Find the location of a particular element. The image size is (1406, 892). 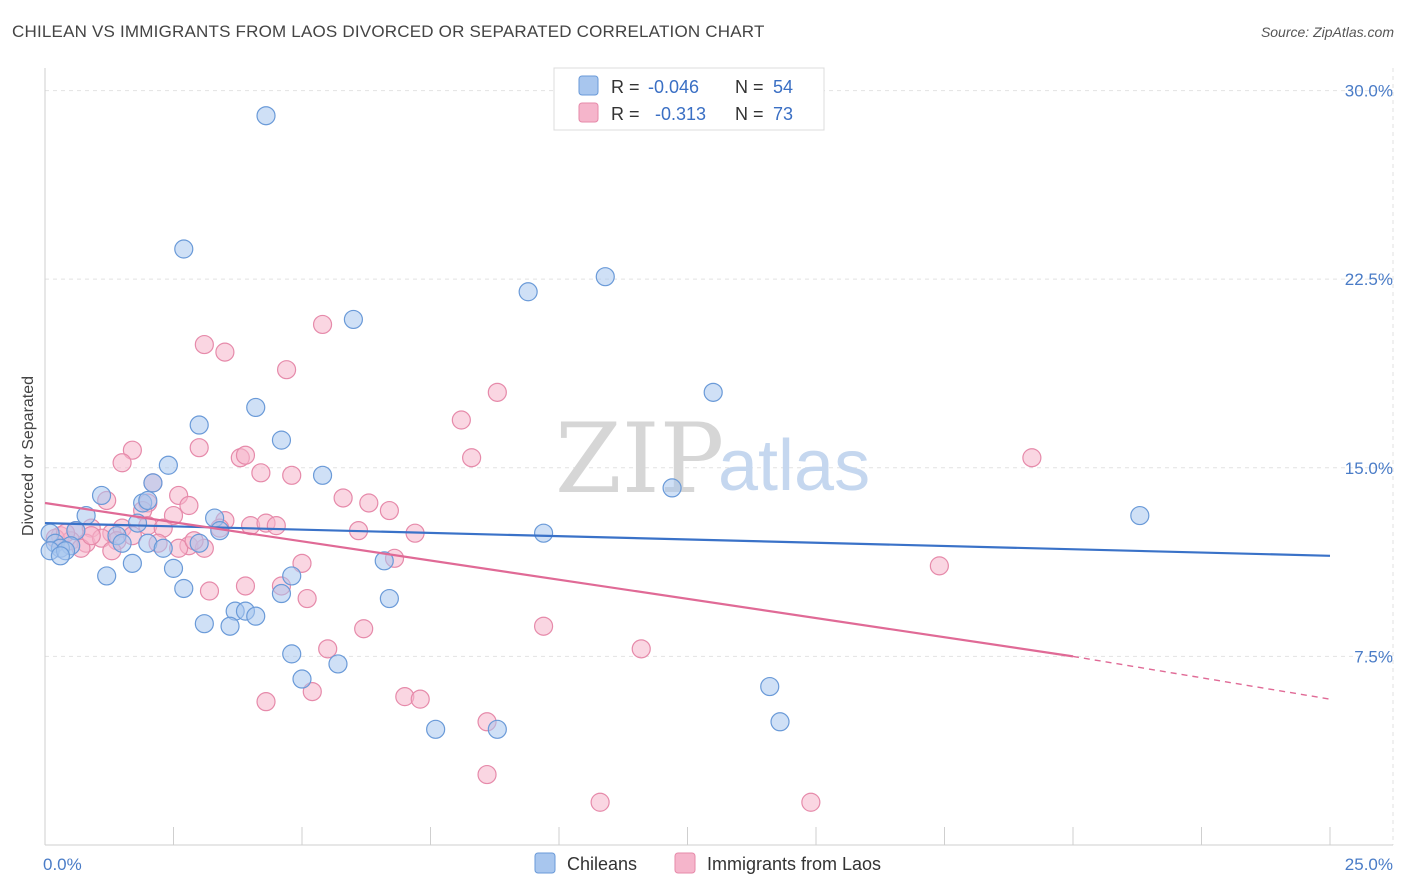

legend-box is located at coordinates (689, 99).